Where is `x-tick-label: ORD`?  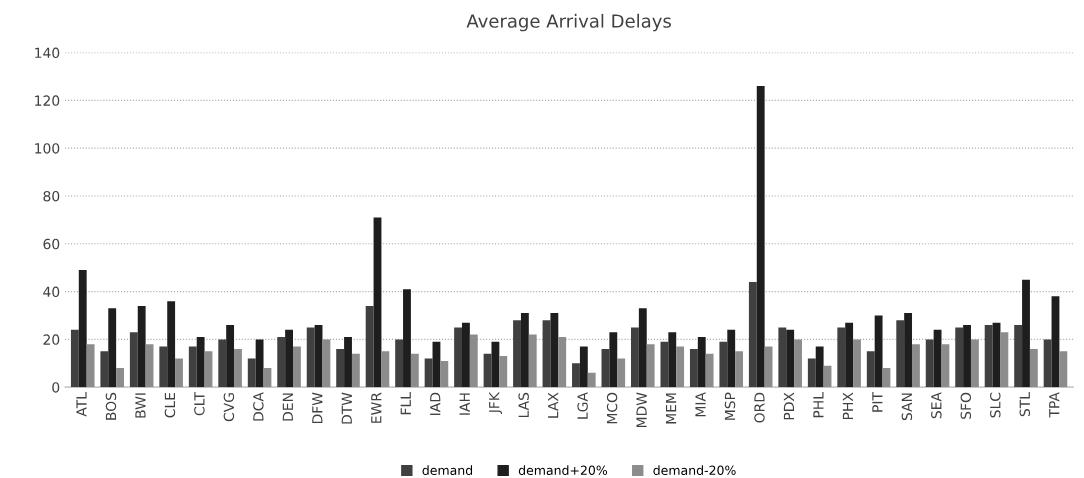 x-tick-label: ORD is located at coordinates (759, 407).